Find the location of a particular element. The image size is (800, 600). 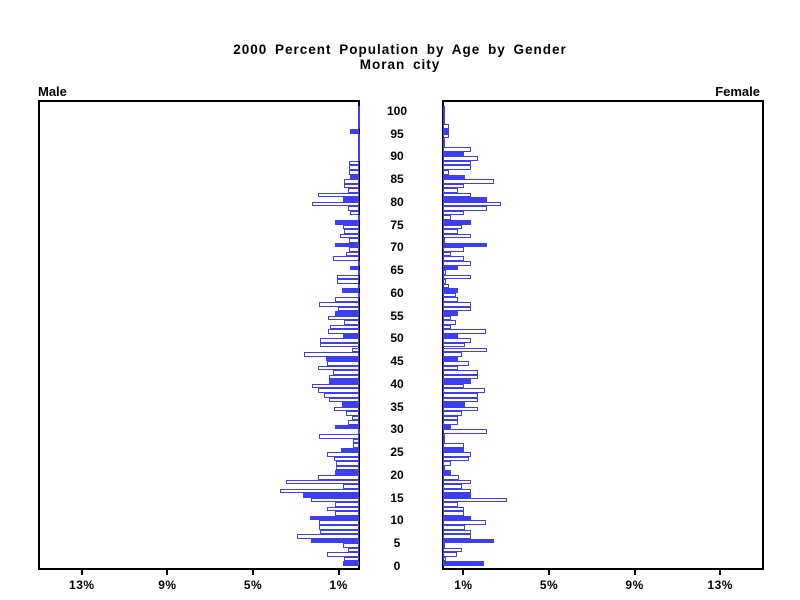

female-x-tick-label: 1% is located at coordinates (463, 585).